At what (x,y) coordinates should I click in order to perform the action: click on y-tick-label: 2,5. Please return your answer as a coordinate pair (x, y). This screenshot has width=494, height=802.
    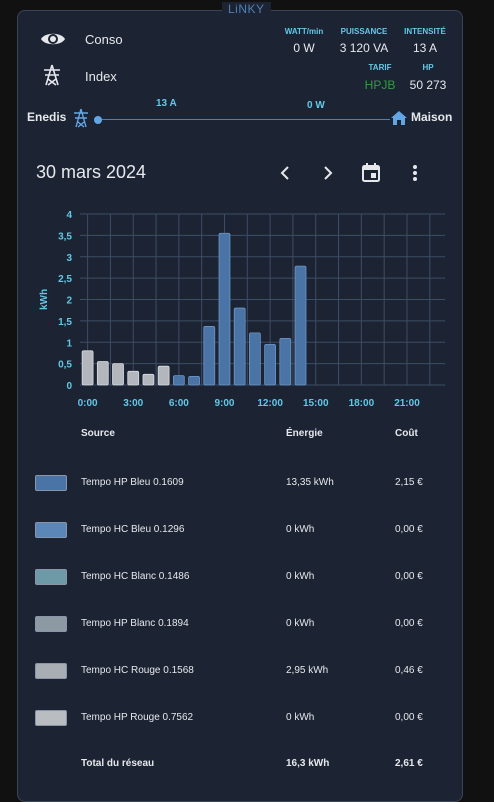
    Looking at the image, I should click on (65, 279).